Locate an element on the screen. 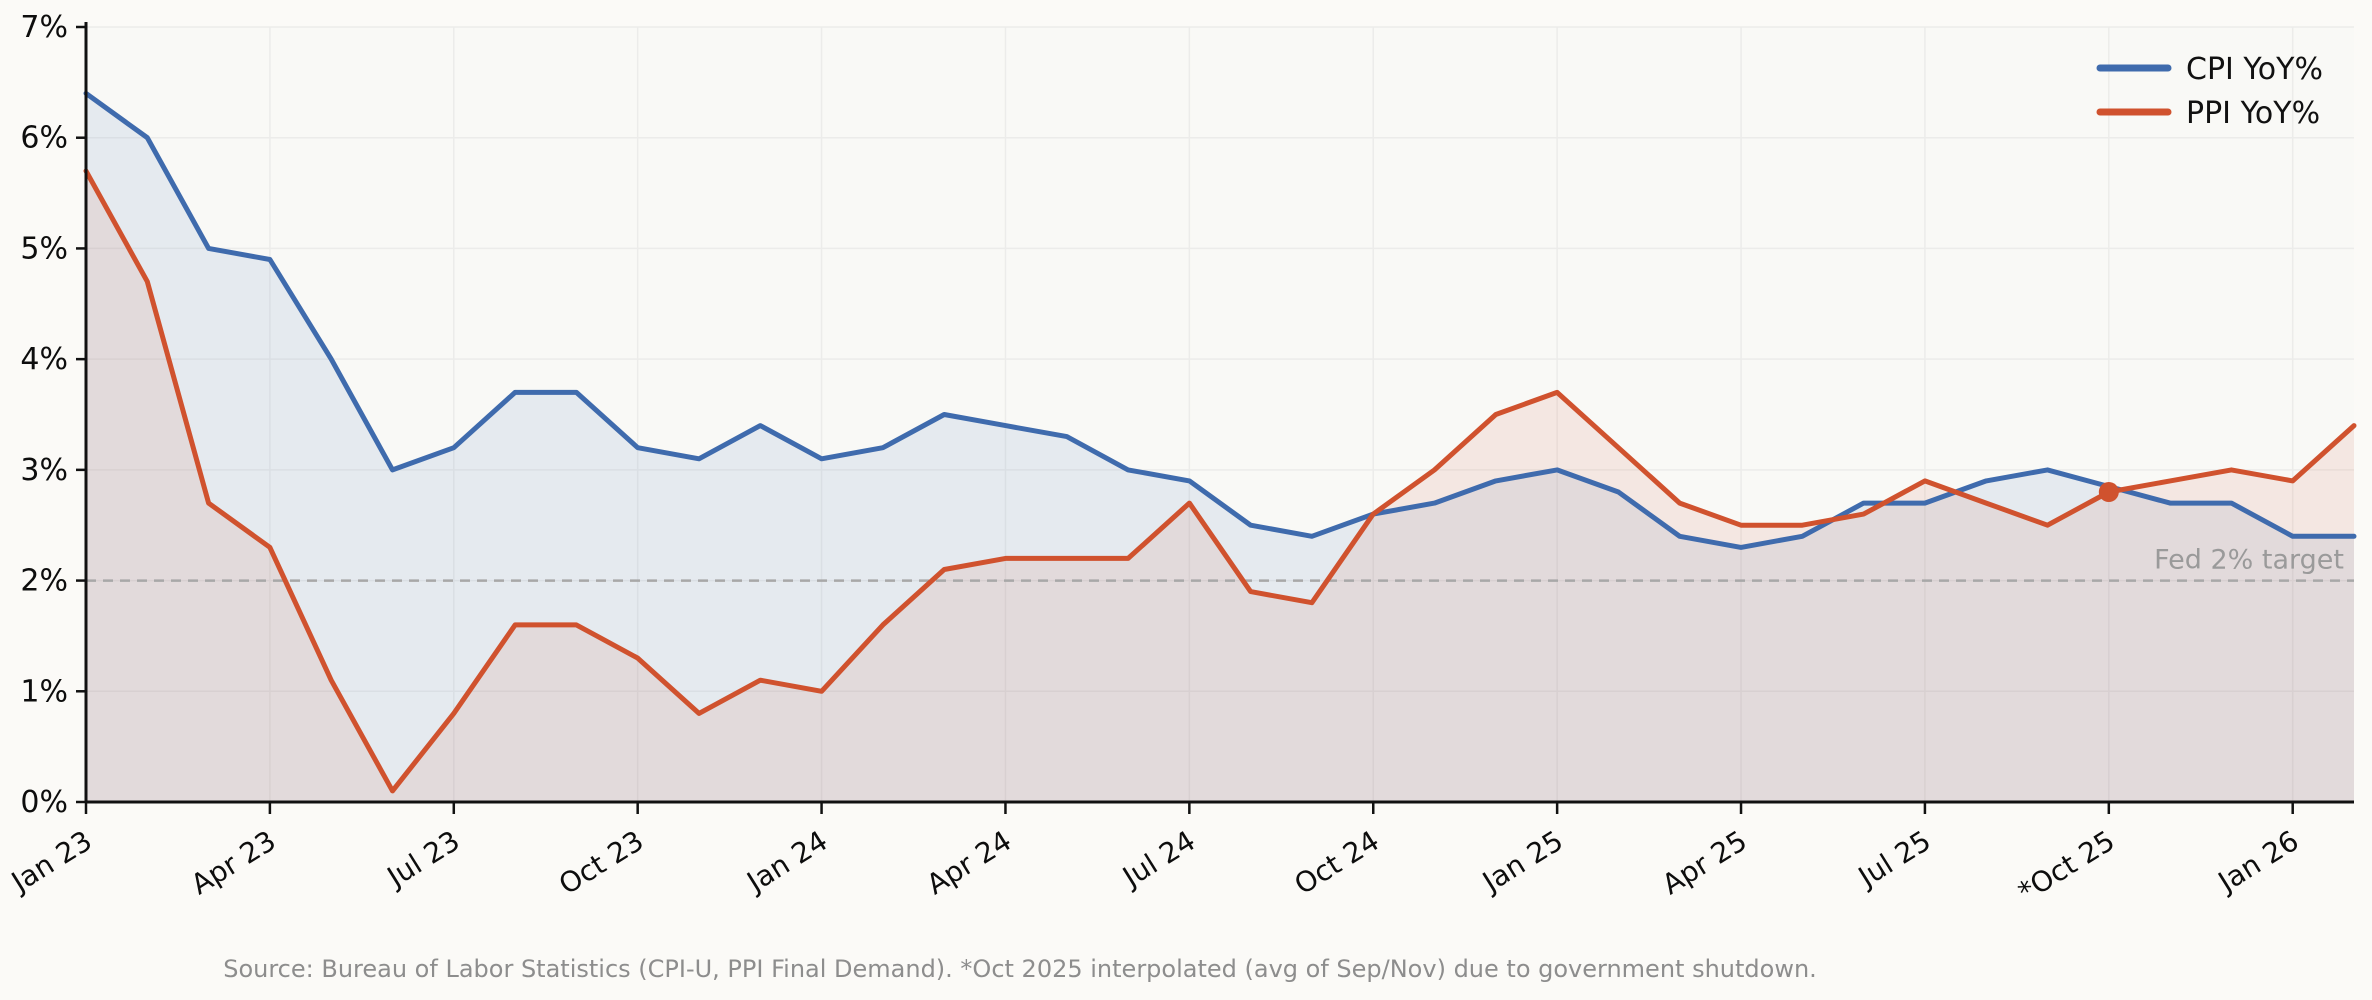 This screenshot has height=1000, width=2372. y-tick-label: 0% is located at coordinates (44, 802).